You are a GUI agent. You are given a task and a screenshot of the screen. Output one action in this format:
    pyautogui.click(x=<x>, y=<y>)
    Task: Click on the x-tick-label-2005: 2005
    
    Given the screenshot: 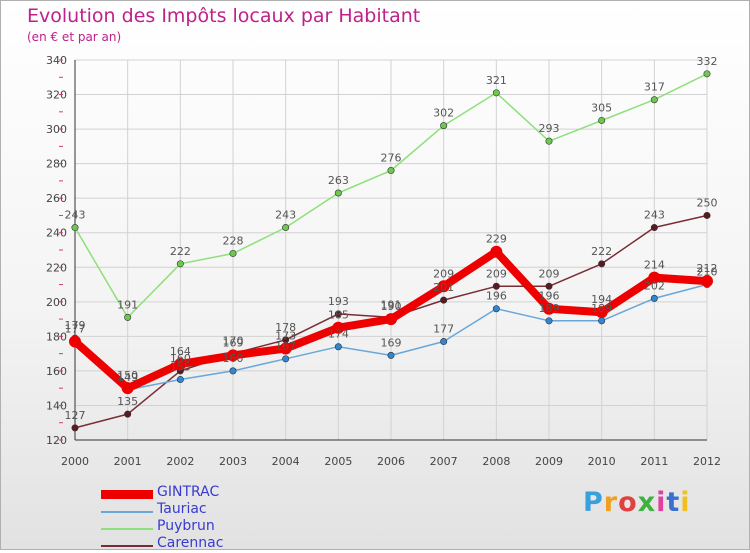 What is the action you would take?
    pyautogui.click(x=338, y=461)
    